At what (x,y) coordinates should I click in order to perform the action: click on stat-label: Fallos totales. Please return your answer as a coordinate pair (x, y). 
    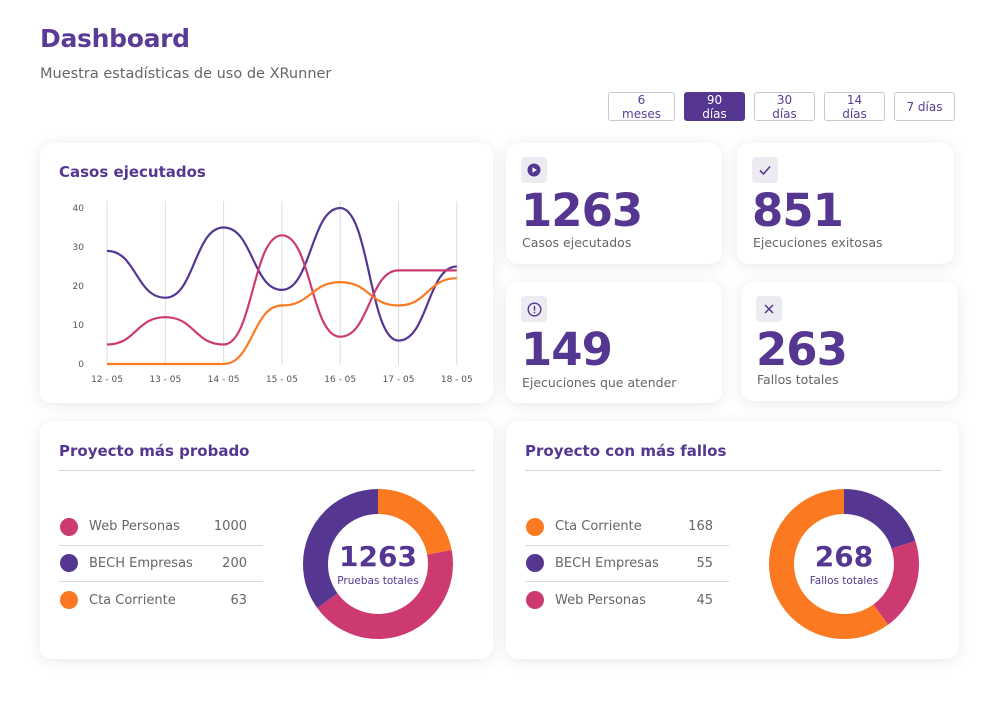
    Looking at the image, I should click on (798, 379).